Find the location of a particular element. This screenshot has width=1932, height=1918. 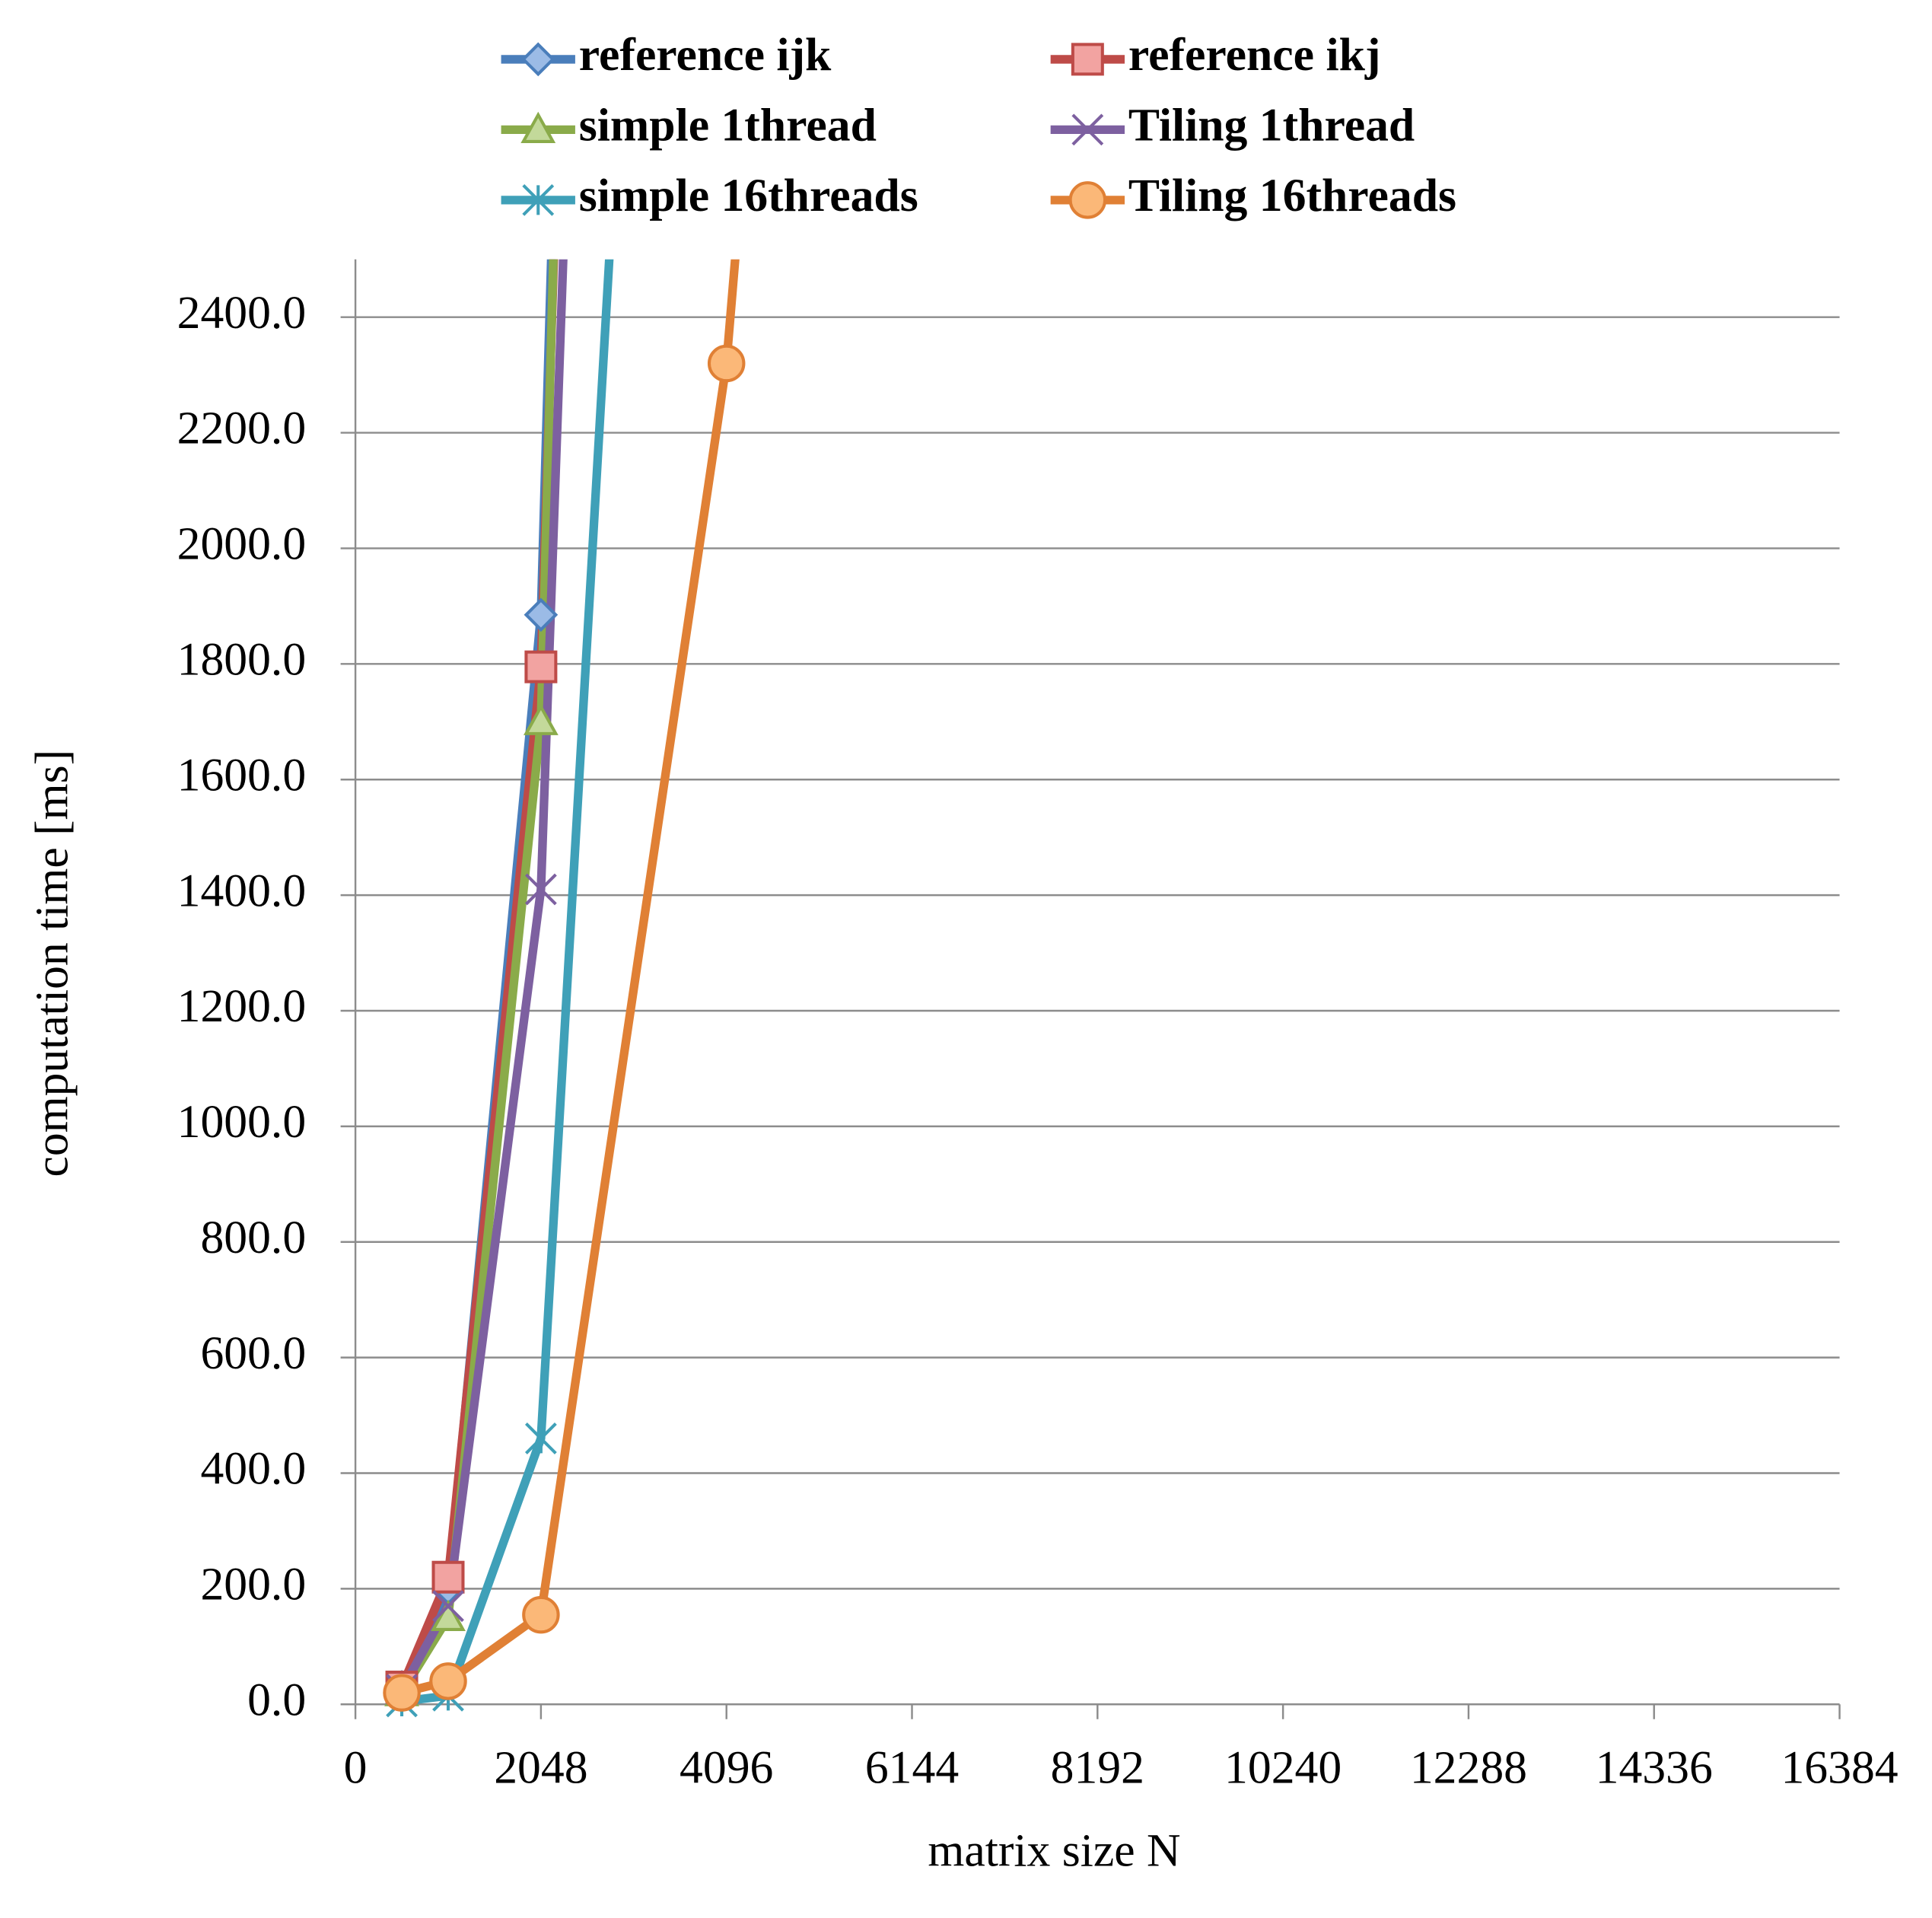

y-tick-label: 2400.0 is located at coordinates (242, 313).